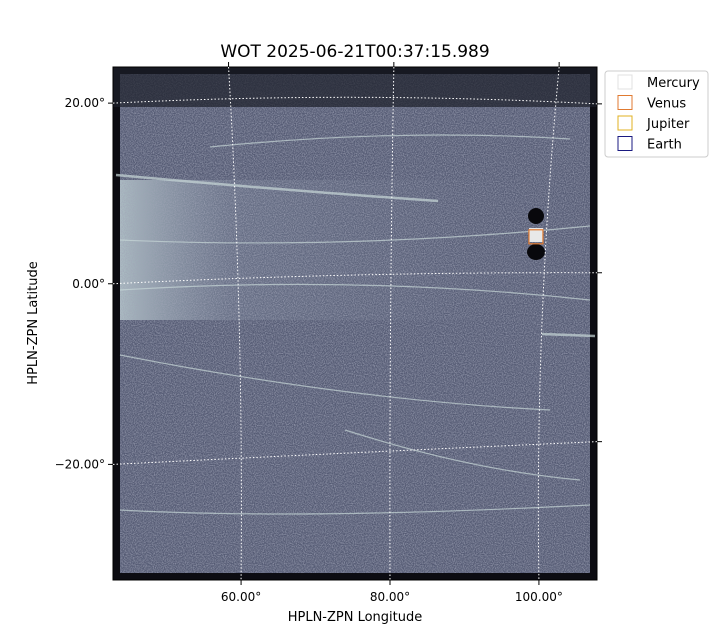 The width and height of the screenshot is (720, 644). I want to click on legend, so click(656, 114).